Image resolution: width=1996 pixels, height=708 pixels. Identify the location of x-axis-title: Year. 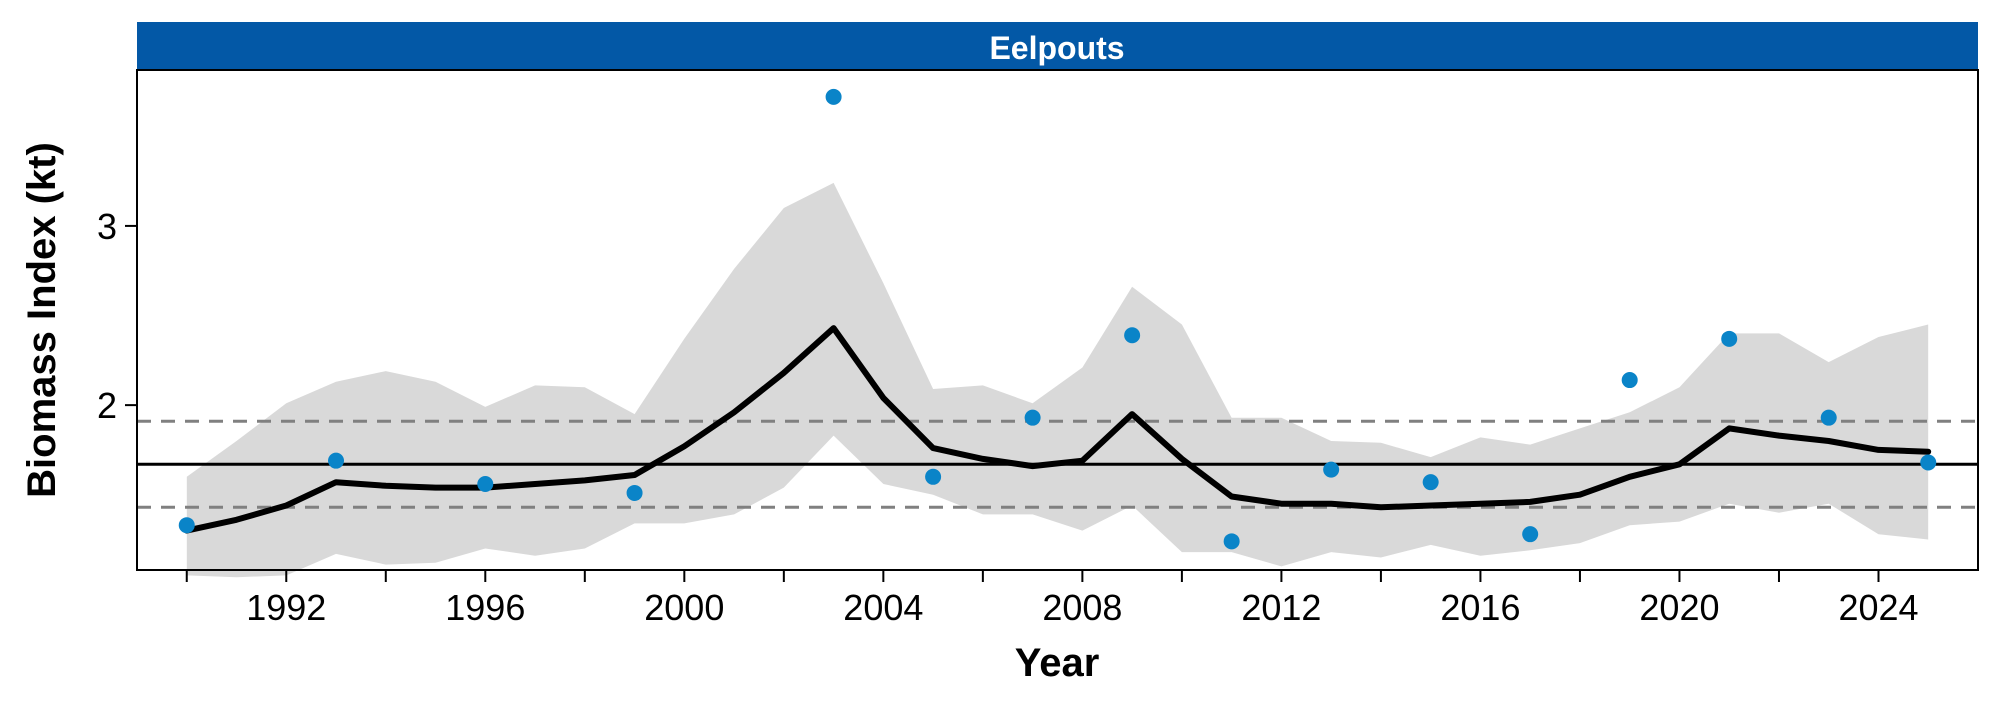
(1057, 663).